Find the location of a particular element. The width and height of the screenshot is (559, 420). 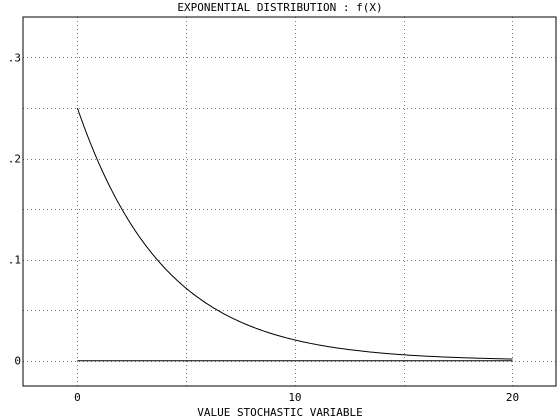

x-tick-label: 20 is located at coordinates (512, 397).